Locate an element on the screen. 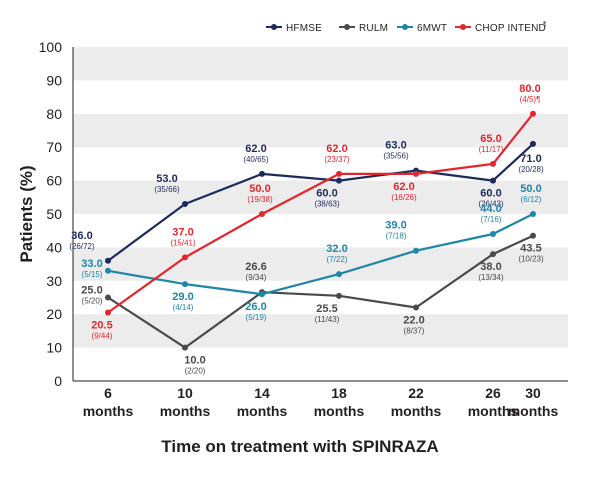  data-label-fraction: (5/15) is located at coordinates (92, 274).